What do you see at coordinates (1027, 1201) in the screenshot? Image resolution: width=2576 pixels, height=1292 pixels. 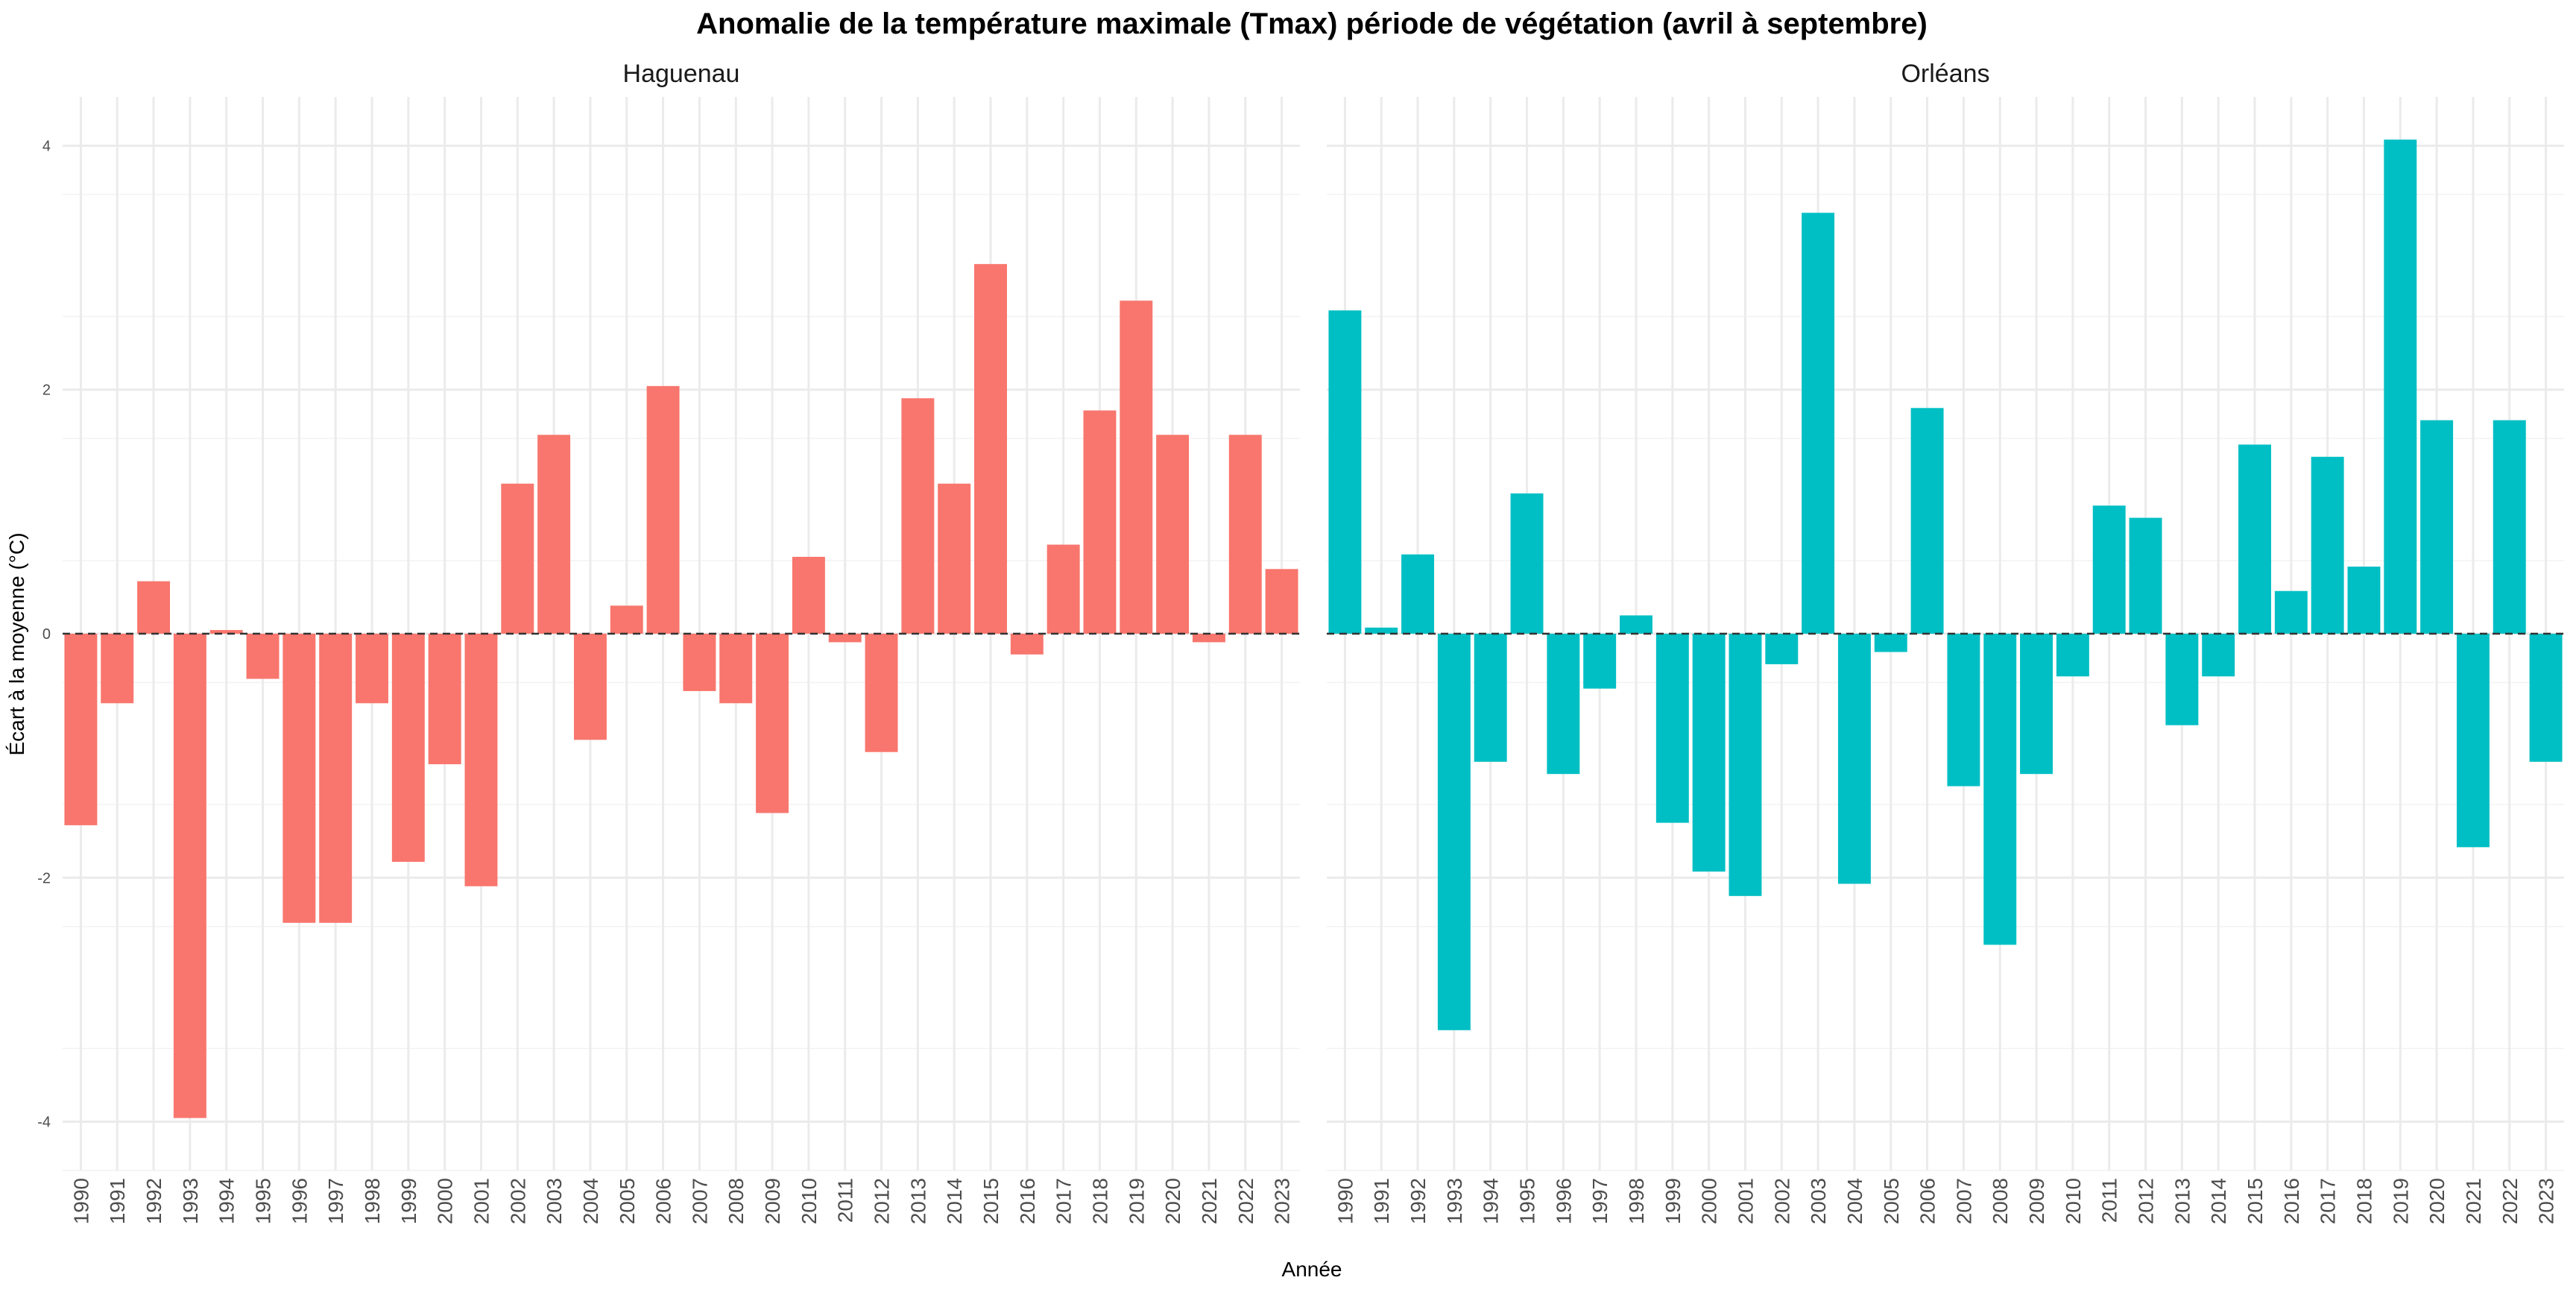 I see `x-tick-label: 2016` at bounding box center [1027, 1201].